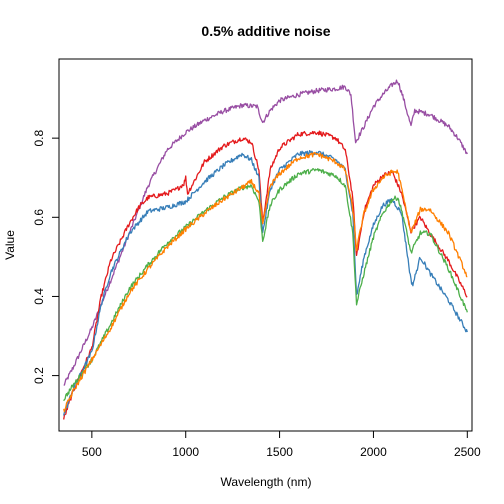 The height and width of the screenshot is (504, 504). What do you see at coordinates (46, 256) in the screenshot?
I see `y-axis: 0.2 0.4 0.6 0.8` at bounding box center [46, 256].